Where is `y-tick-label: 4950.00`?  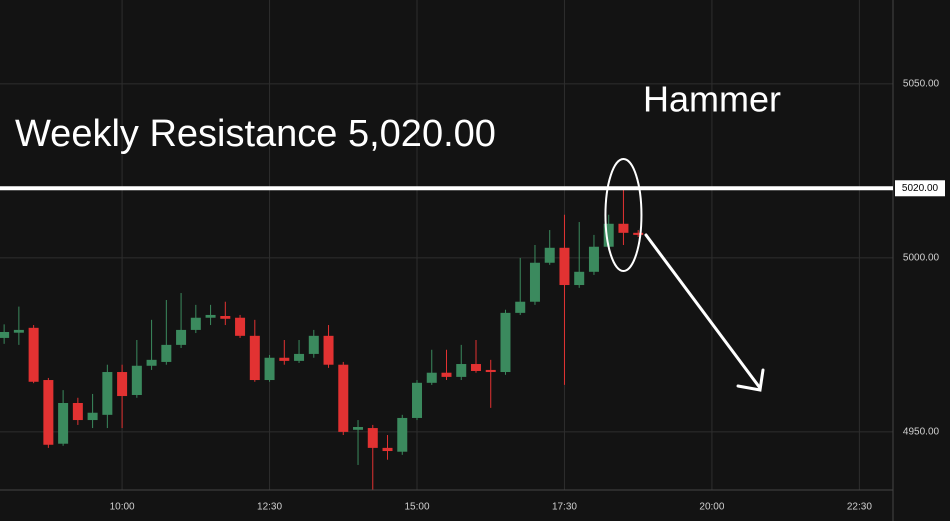 y-tick-label: 4950.00 is located at coordinates (921, 432).